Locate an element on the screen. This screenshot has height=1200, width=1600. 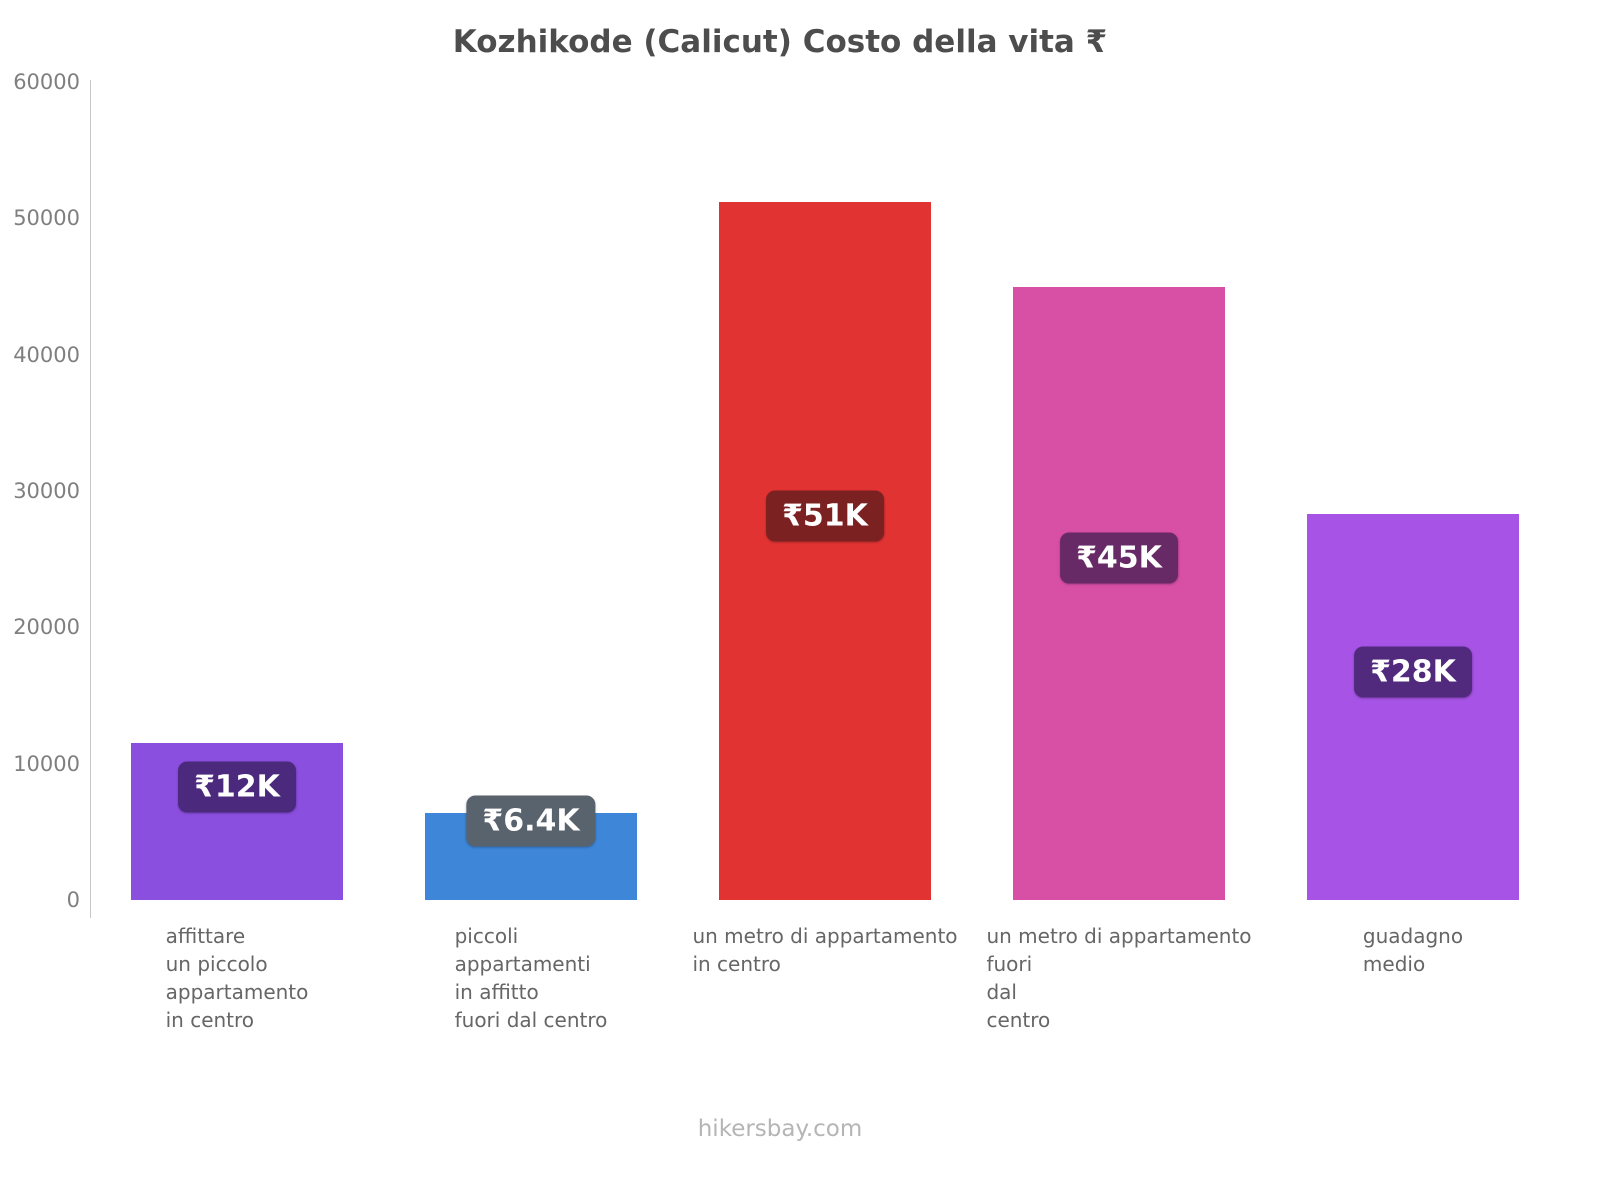
y-tick-label: 50000 is located at coordinates (46, 218).